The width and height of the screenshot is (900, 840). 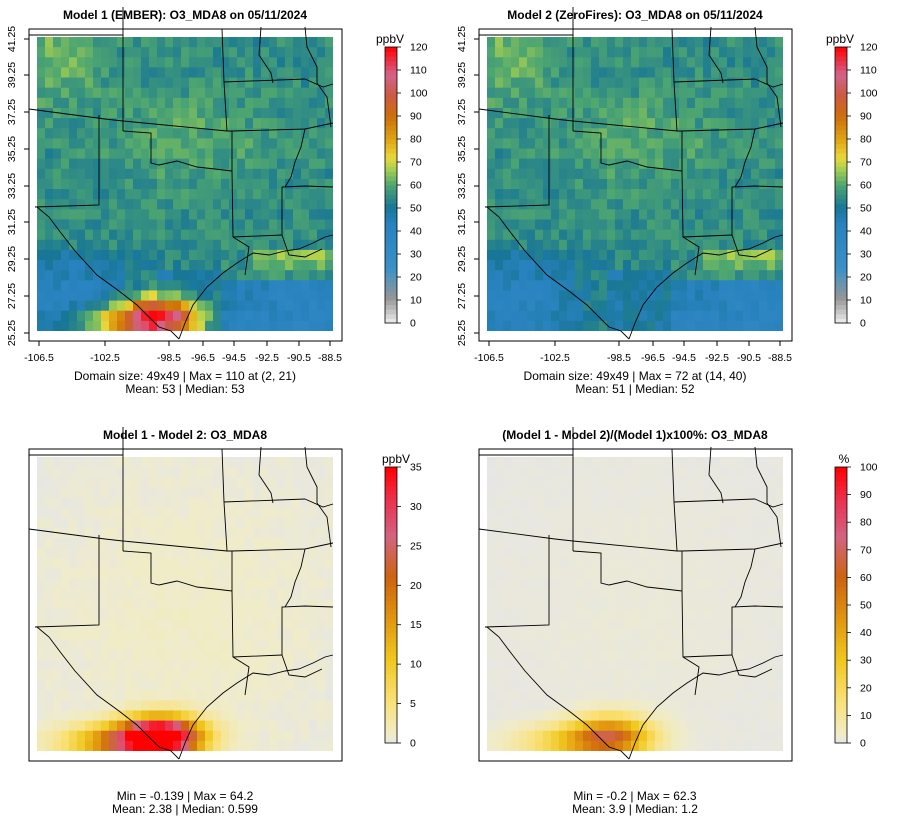 What do you see at coordinates (416, 186) in the screenshot?
I see `colorbar-tick-label: 60` at bounding box center [416, 186].